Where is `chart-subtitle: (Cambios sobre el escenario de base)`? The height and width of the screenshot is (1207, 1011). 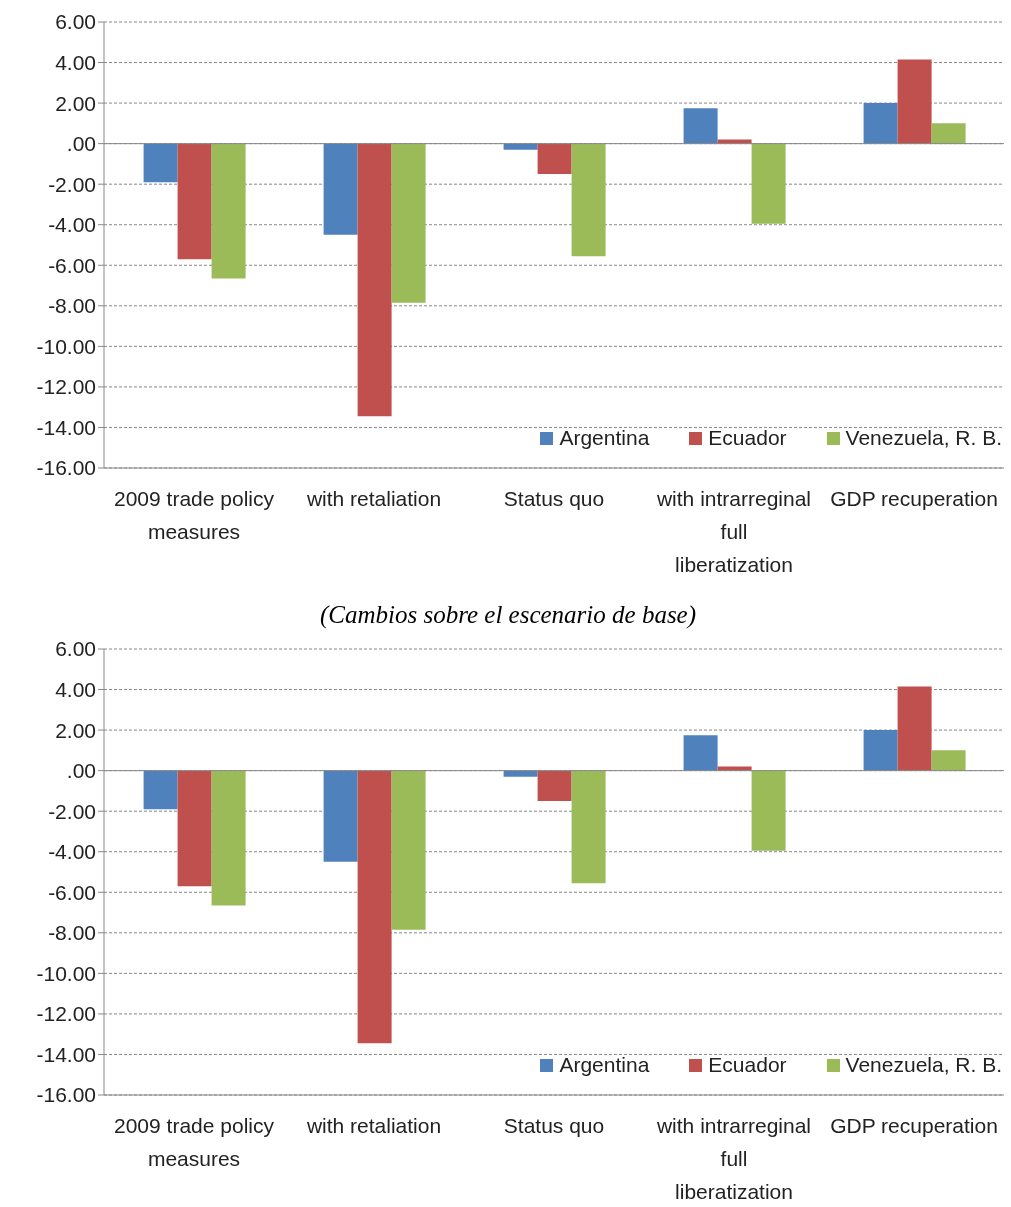
chart-subtitle: (Cambios sobre el escenario de base) is located at coordinates (508, 615).